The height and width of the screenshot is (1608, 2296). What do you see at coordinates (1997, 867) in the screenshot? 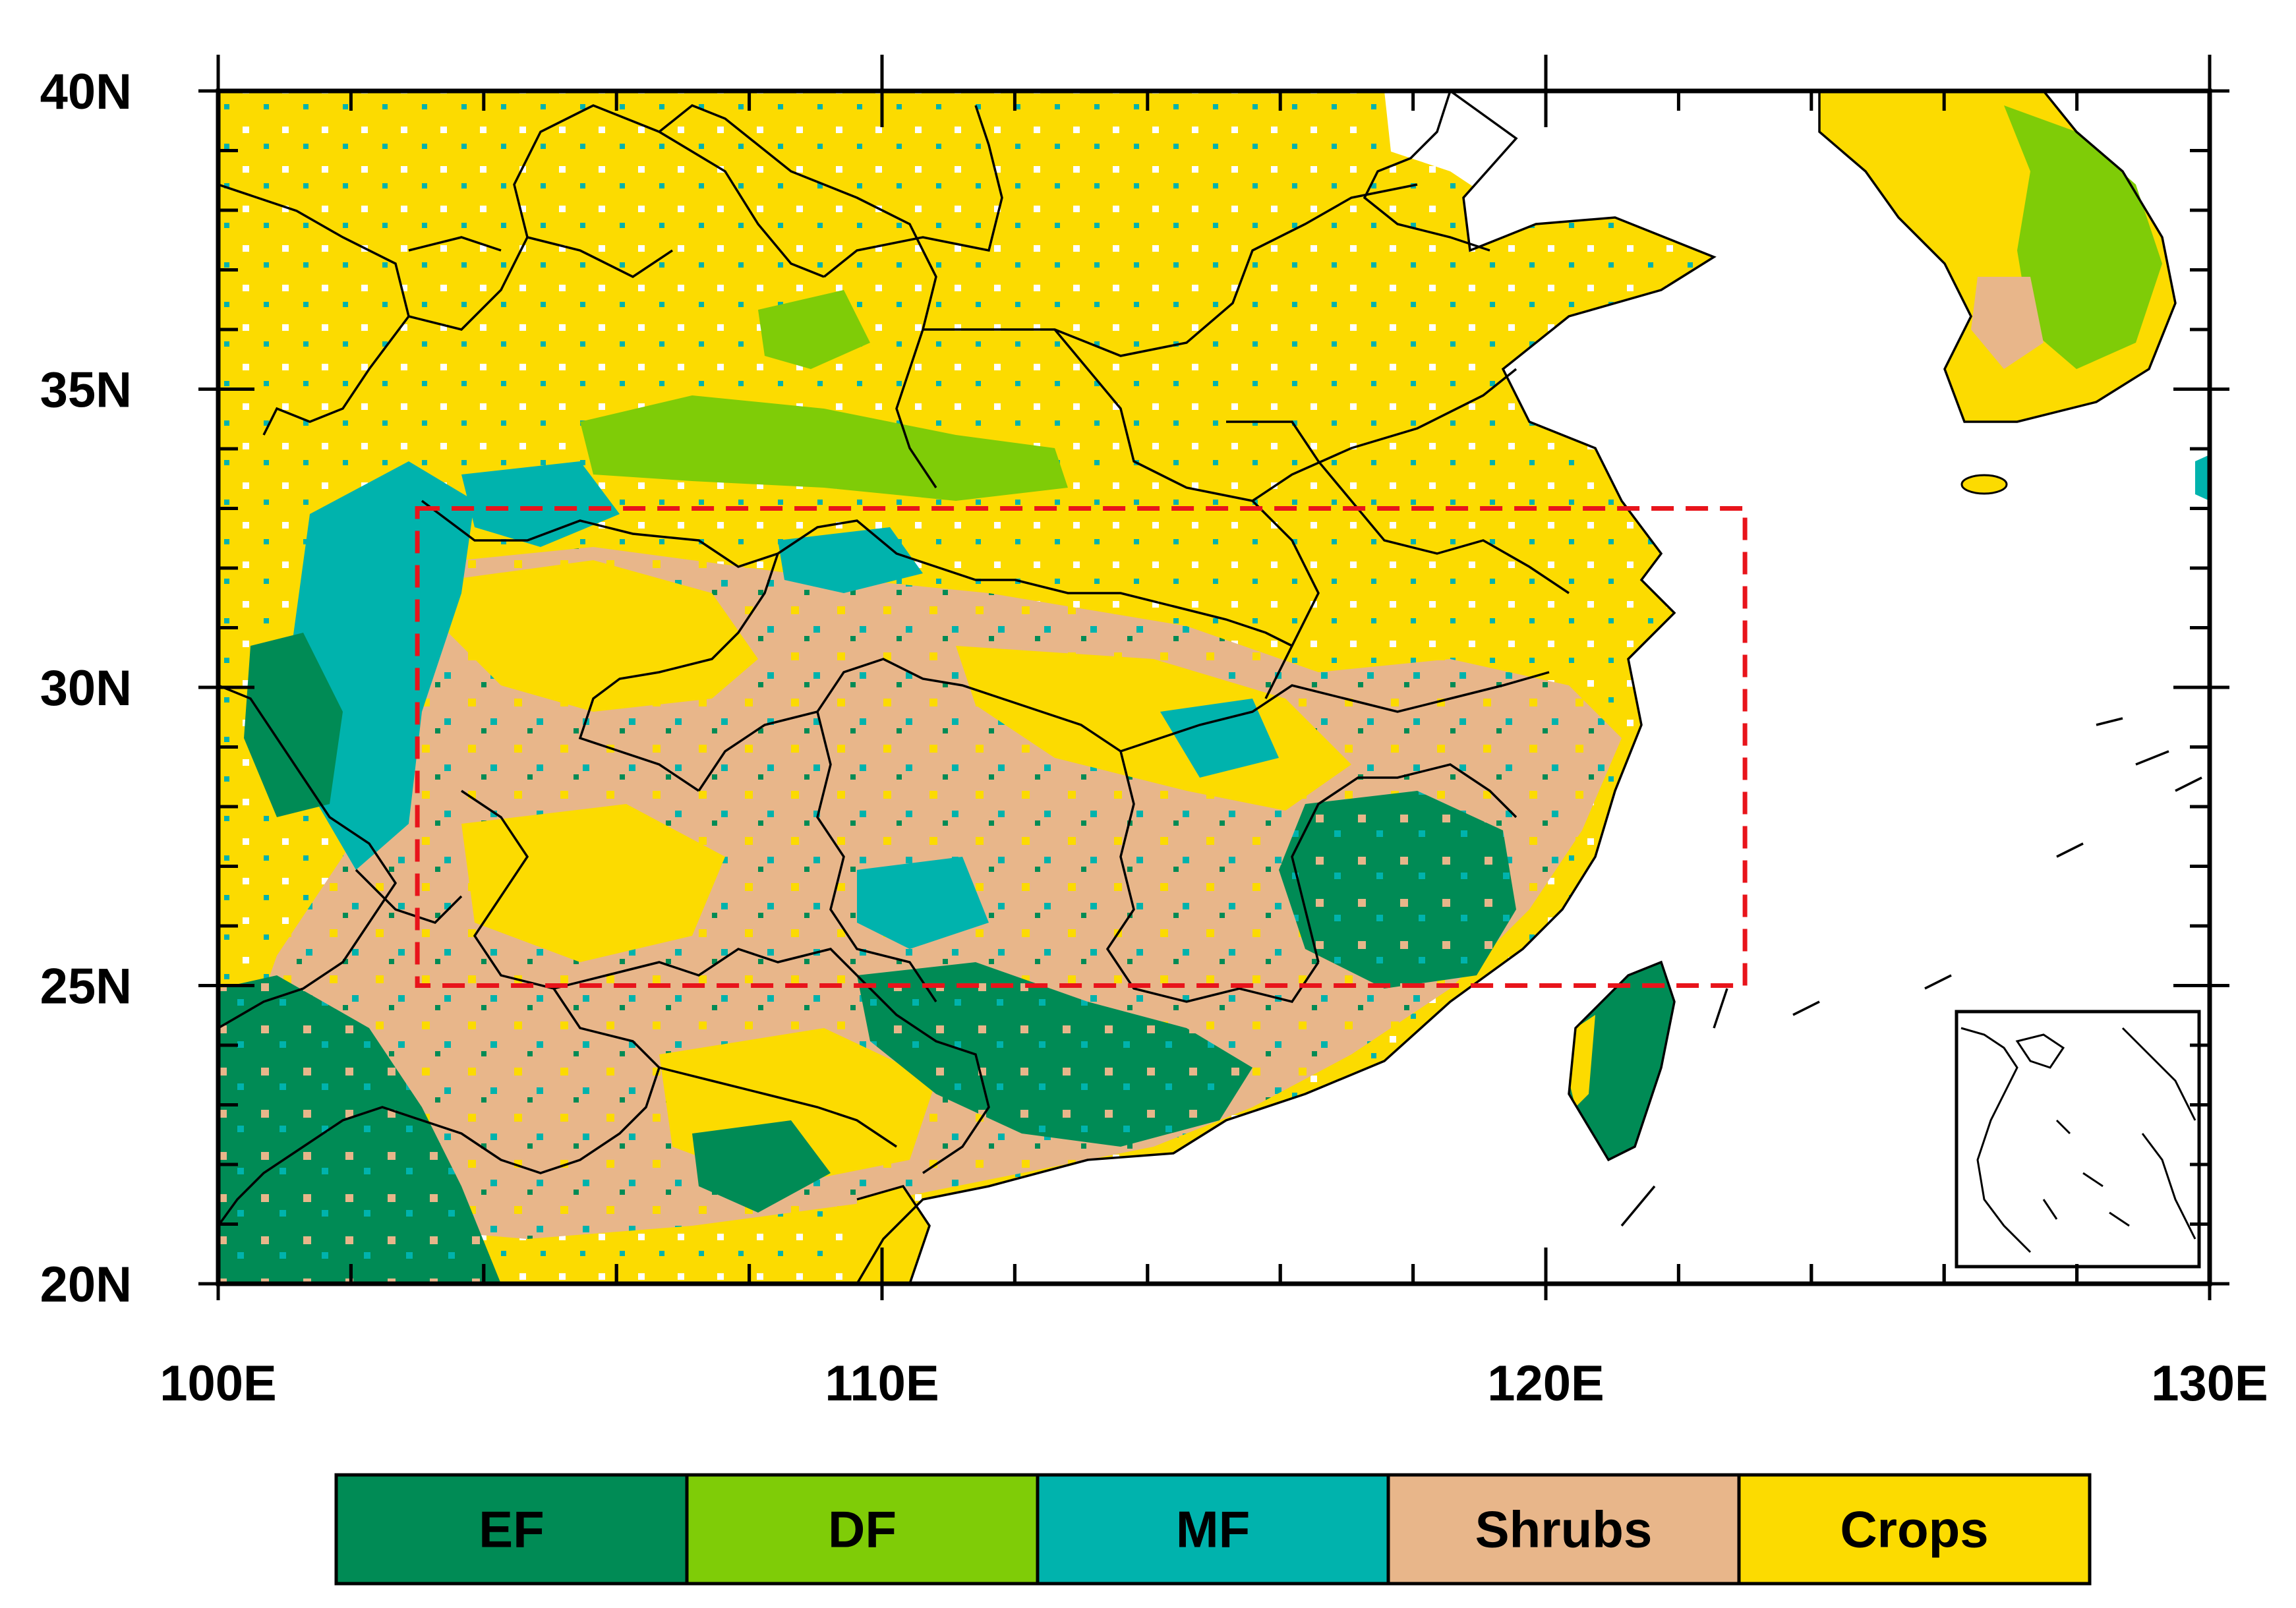
I see `ryukyu-islands` at bounding box center [1997, 867].